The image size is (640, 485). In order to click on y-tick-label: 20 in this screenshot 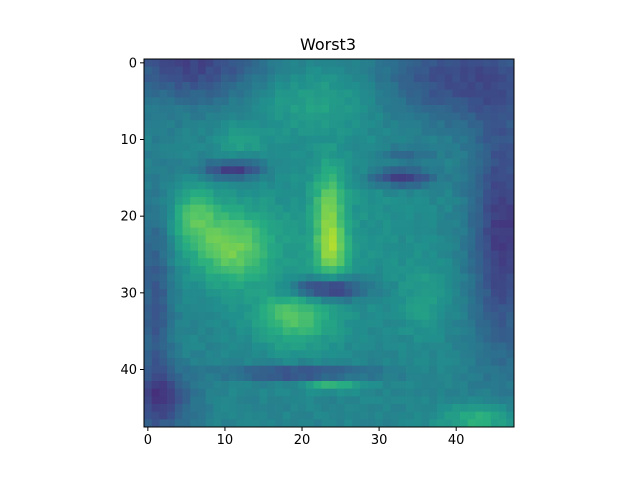, I will do `click(128, 217)`.